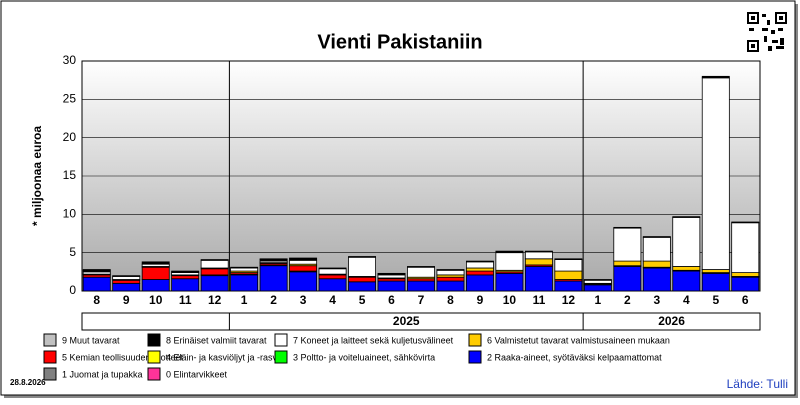  What do you see at coordinates (70, 214) in the screenshot?
I see `y-tick-label: 10` at bounding box center [70, 214].